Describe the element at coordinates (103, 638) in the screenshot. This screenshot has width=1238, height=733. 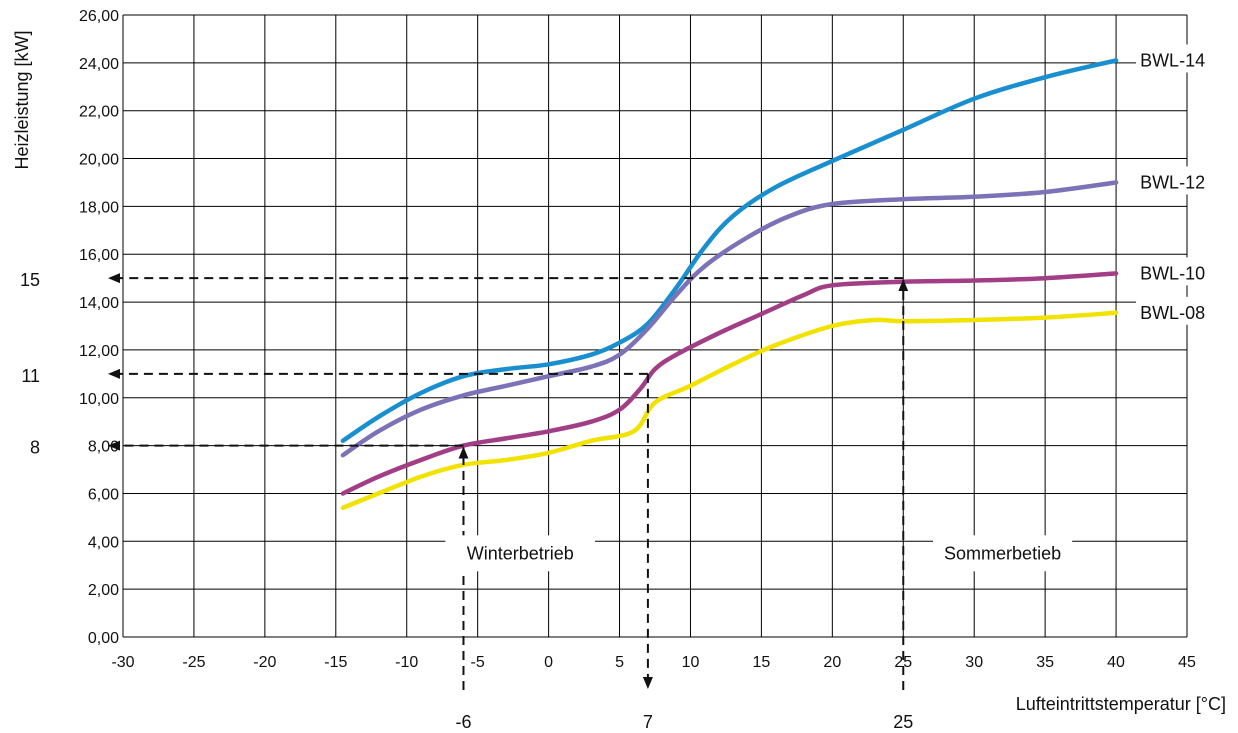
I see `y-tick-label: 0,00` at that location.